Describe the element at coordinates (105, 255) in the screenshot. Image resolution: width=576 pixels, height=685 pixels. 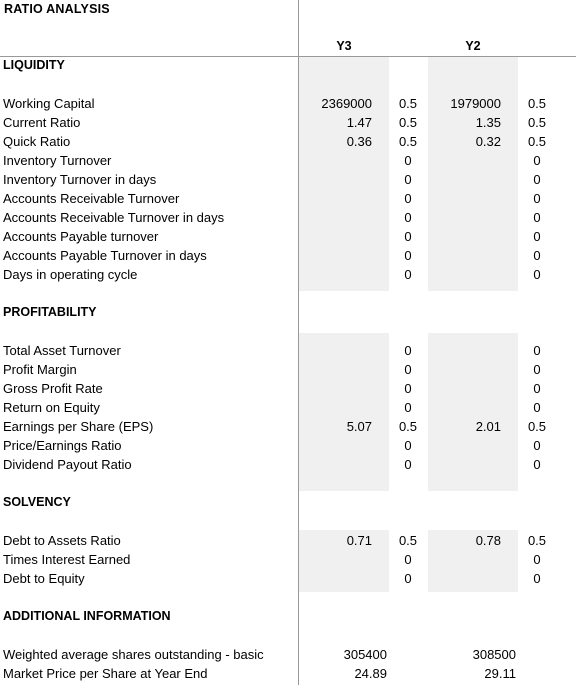
I see `row-label: Accounts Payable Turnover in days` at that location.